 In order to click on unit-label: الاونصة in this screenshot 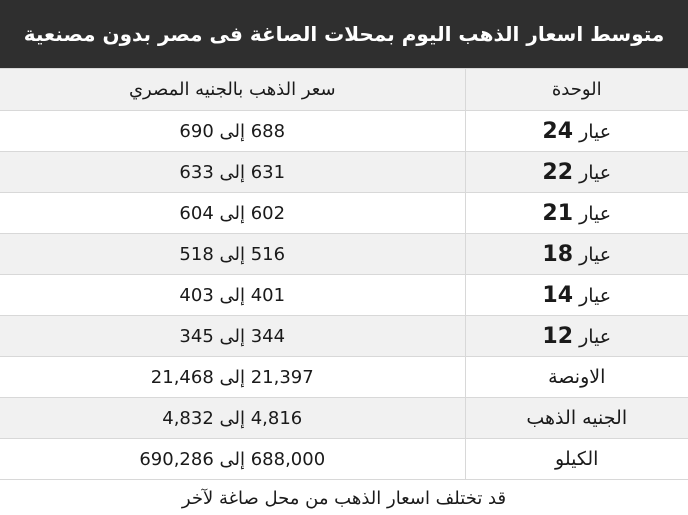, I will do `click(577, 377)`.